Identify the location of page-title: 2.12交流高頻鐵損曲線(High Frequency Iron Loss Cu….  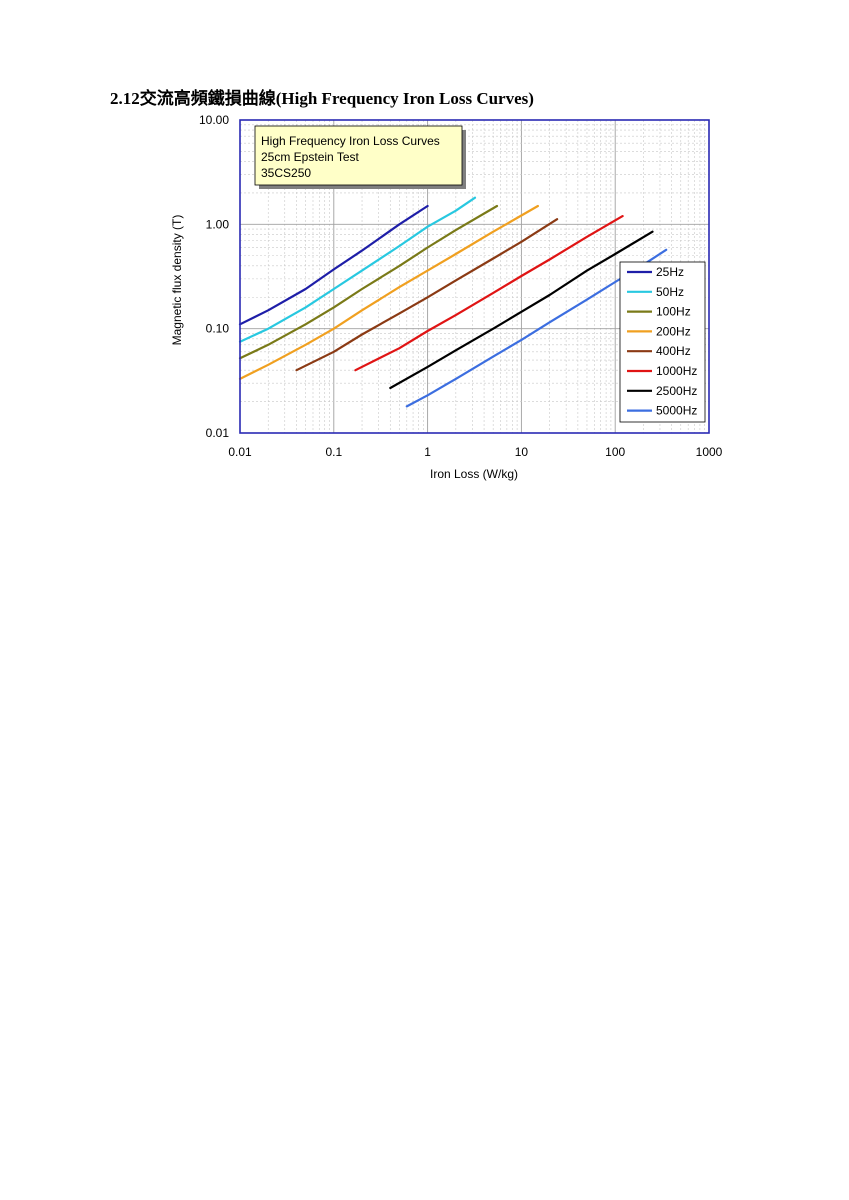
(322, 98).